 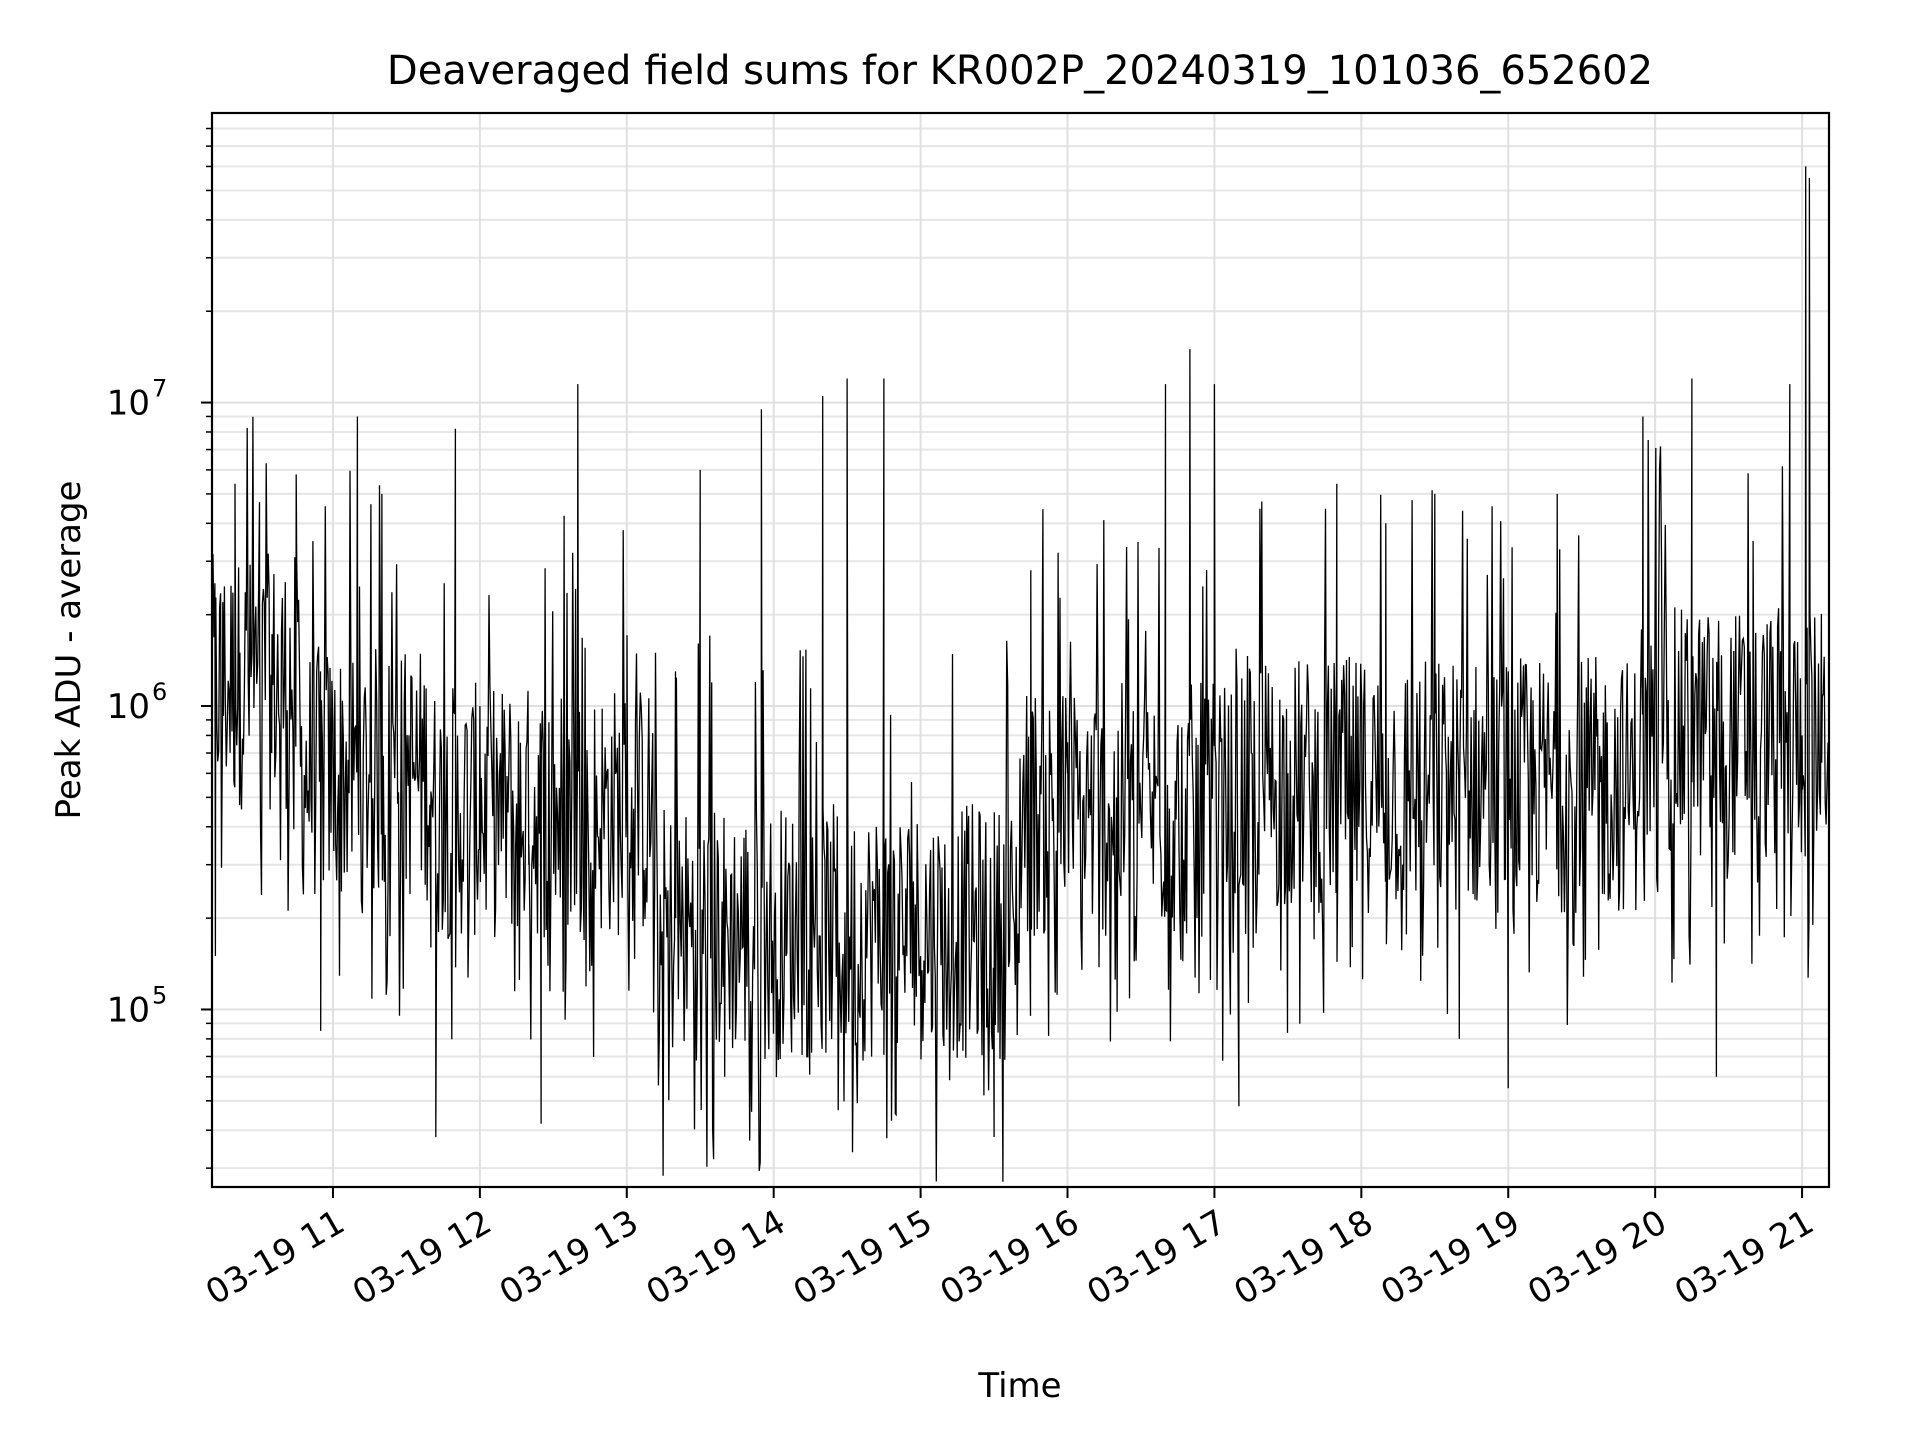 I want to click on x-axis-label: Time, so click(x=1019, y=1386).